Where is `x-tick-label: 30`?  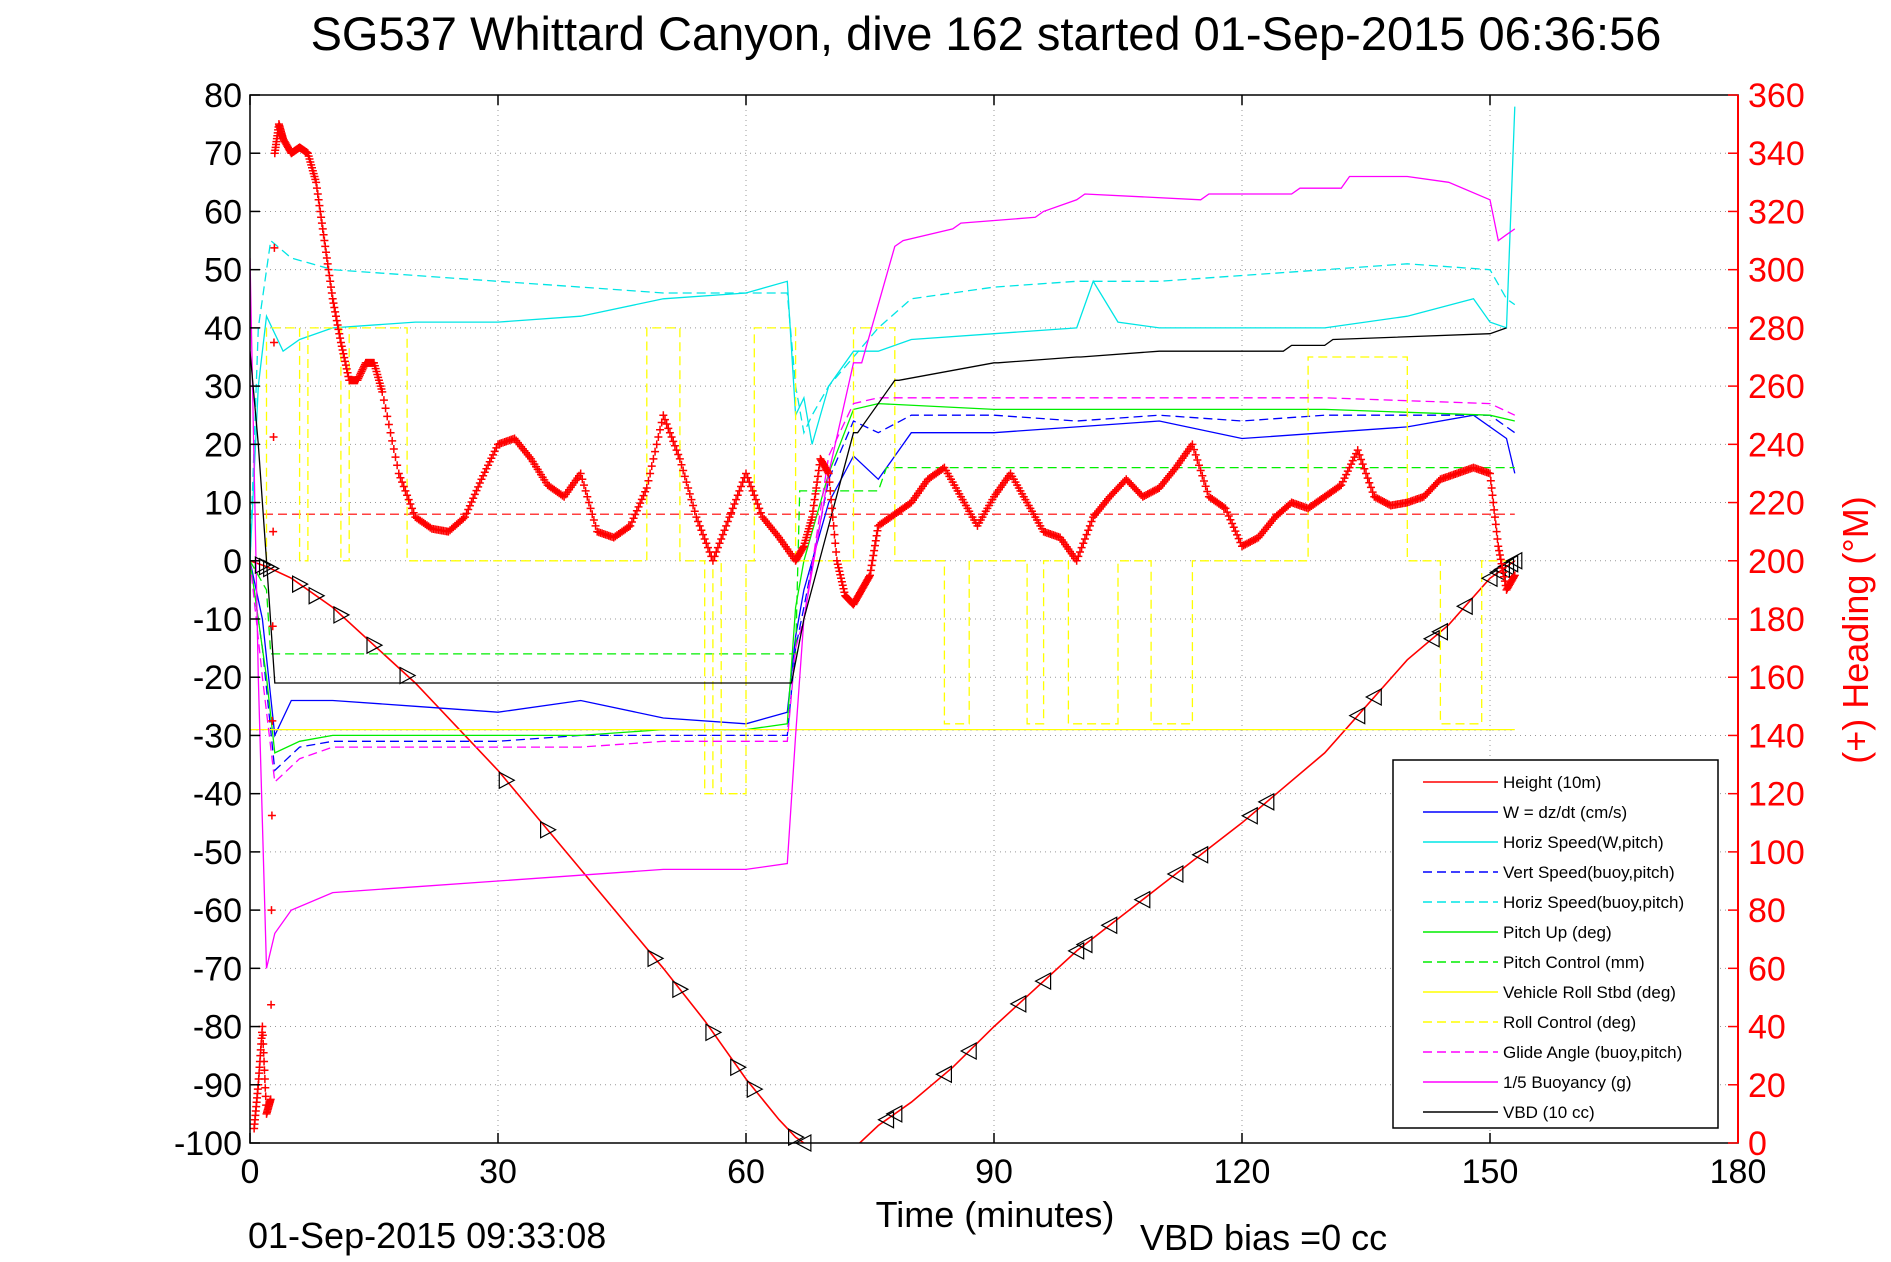 x-tick-label: 30 is located at coordinates (498, 1172).